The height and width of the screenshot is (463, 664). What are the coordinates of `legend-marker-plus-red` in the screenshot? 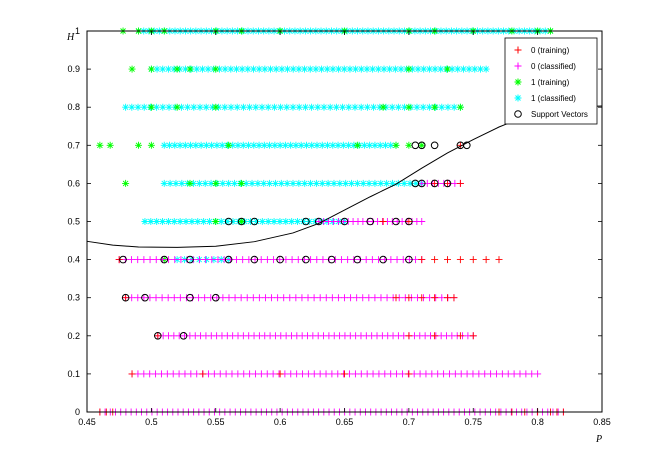 It's located at (518, 50).